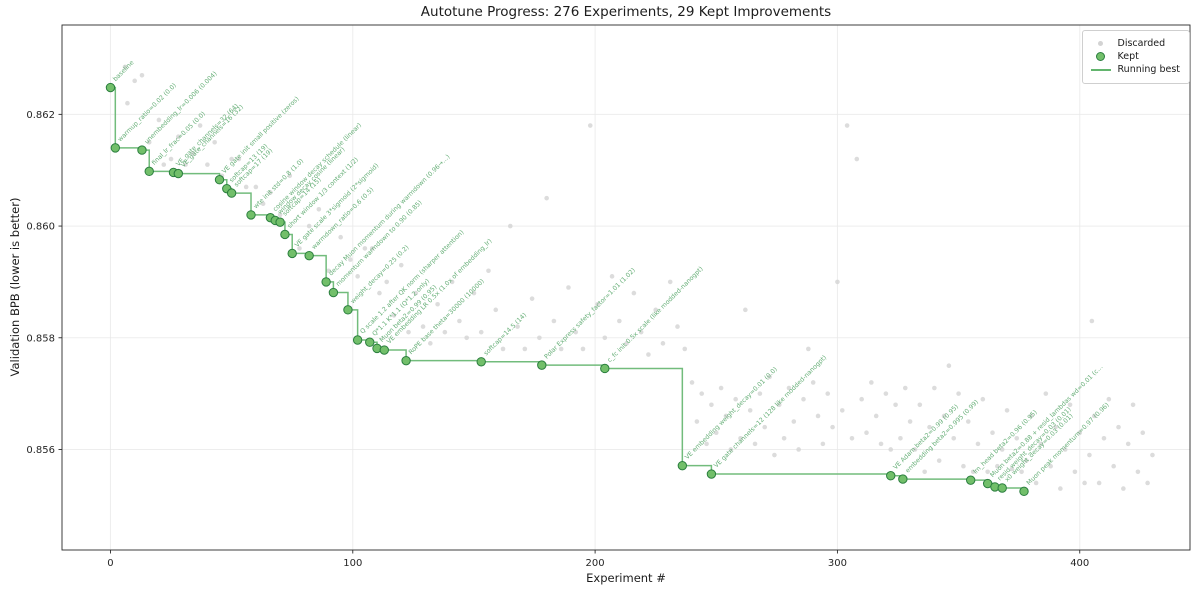 The height and width of the screenshot is (595, 1200). I want to click on x-tick-label: 100, so click(352, 563).